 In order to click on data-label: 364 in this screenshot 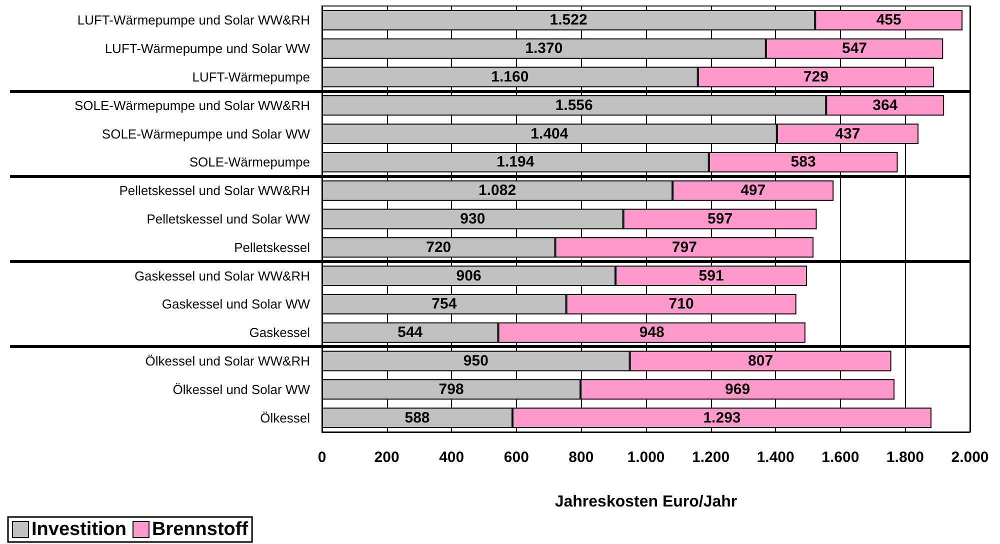, I will do `click(885, 105)`.